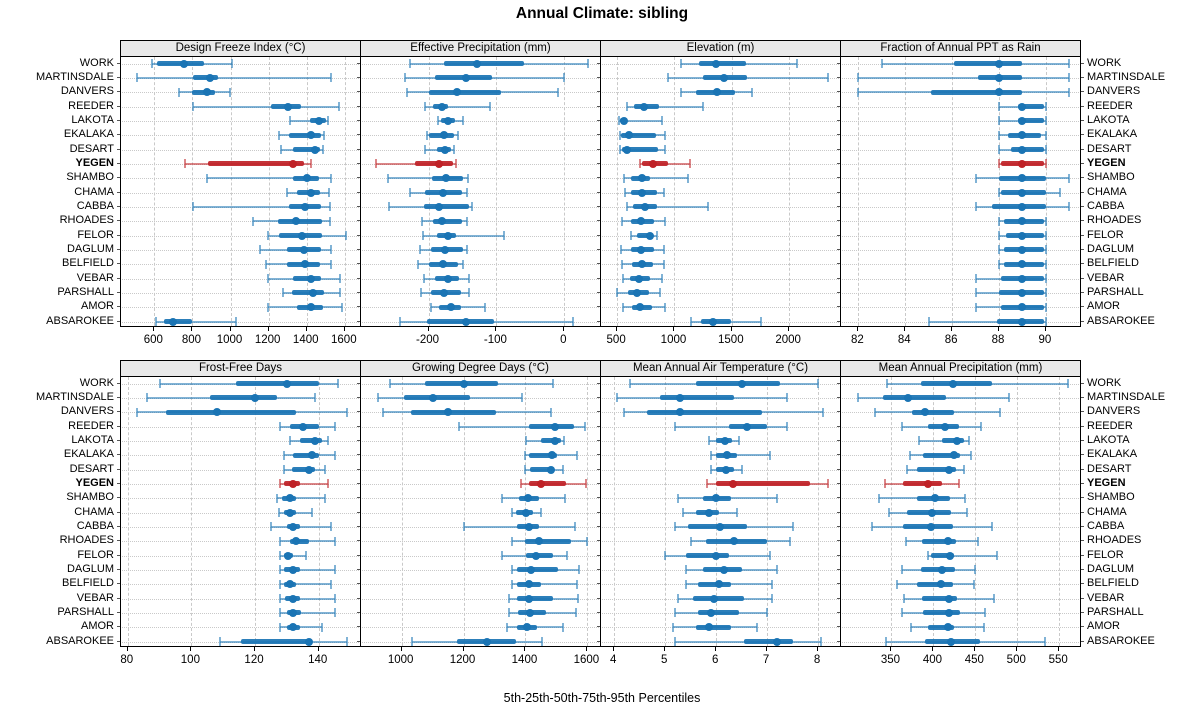 This screenshot has width=1200, height=725. I want to click on station-label-left: DAGLUM, so click(90, 248).